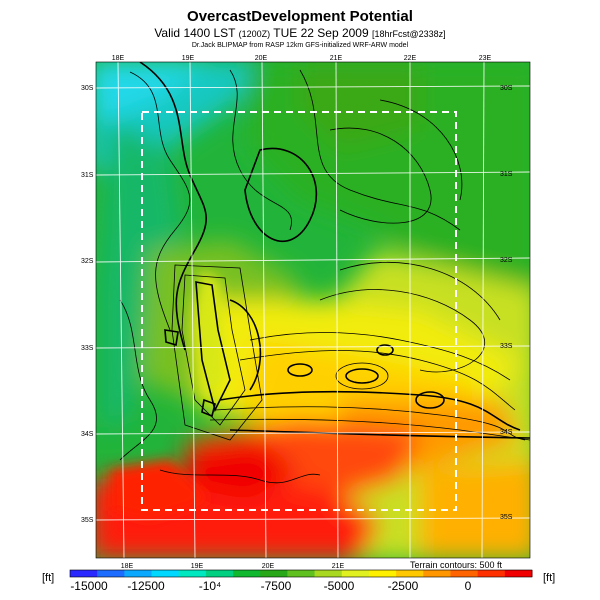 The height and width of the screenshot is (600, 600). I want to click on lat-label-right: 32S, so click(506, 260).